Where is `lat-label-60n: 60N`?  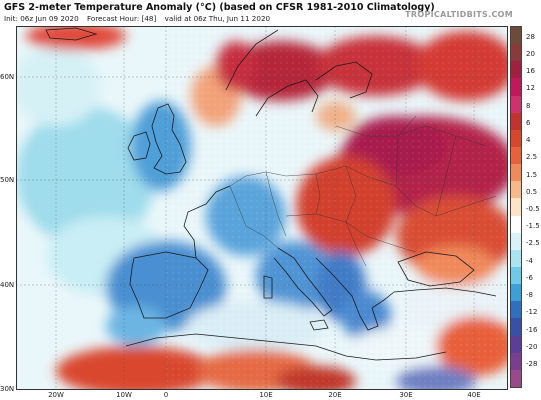 lat-label-60n: 60N is located at coordinates (7, 77).